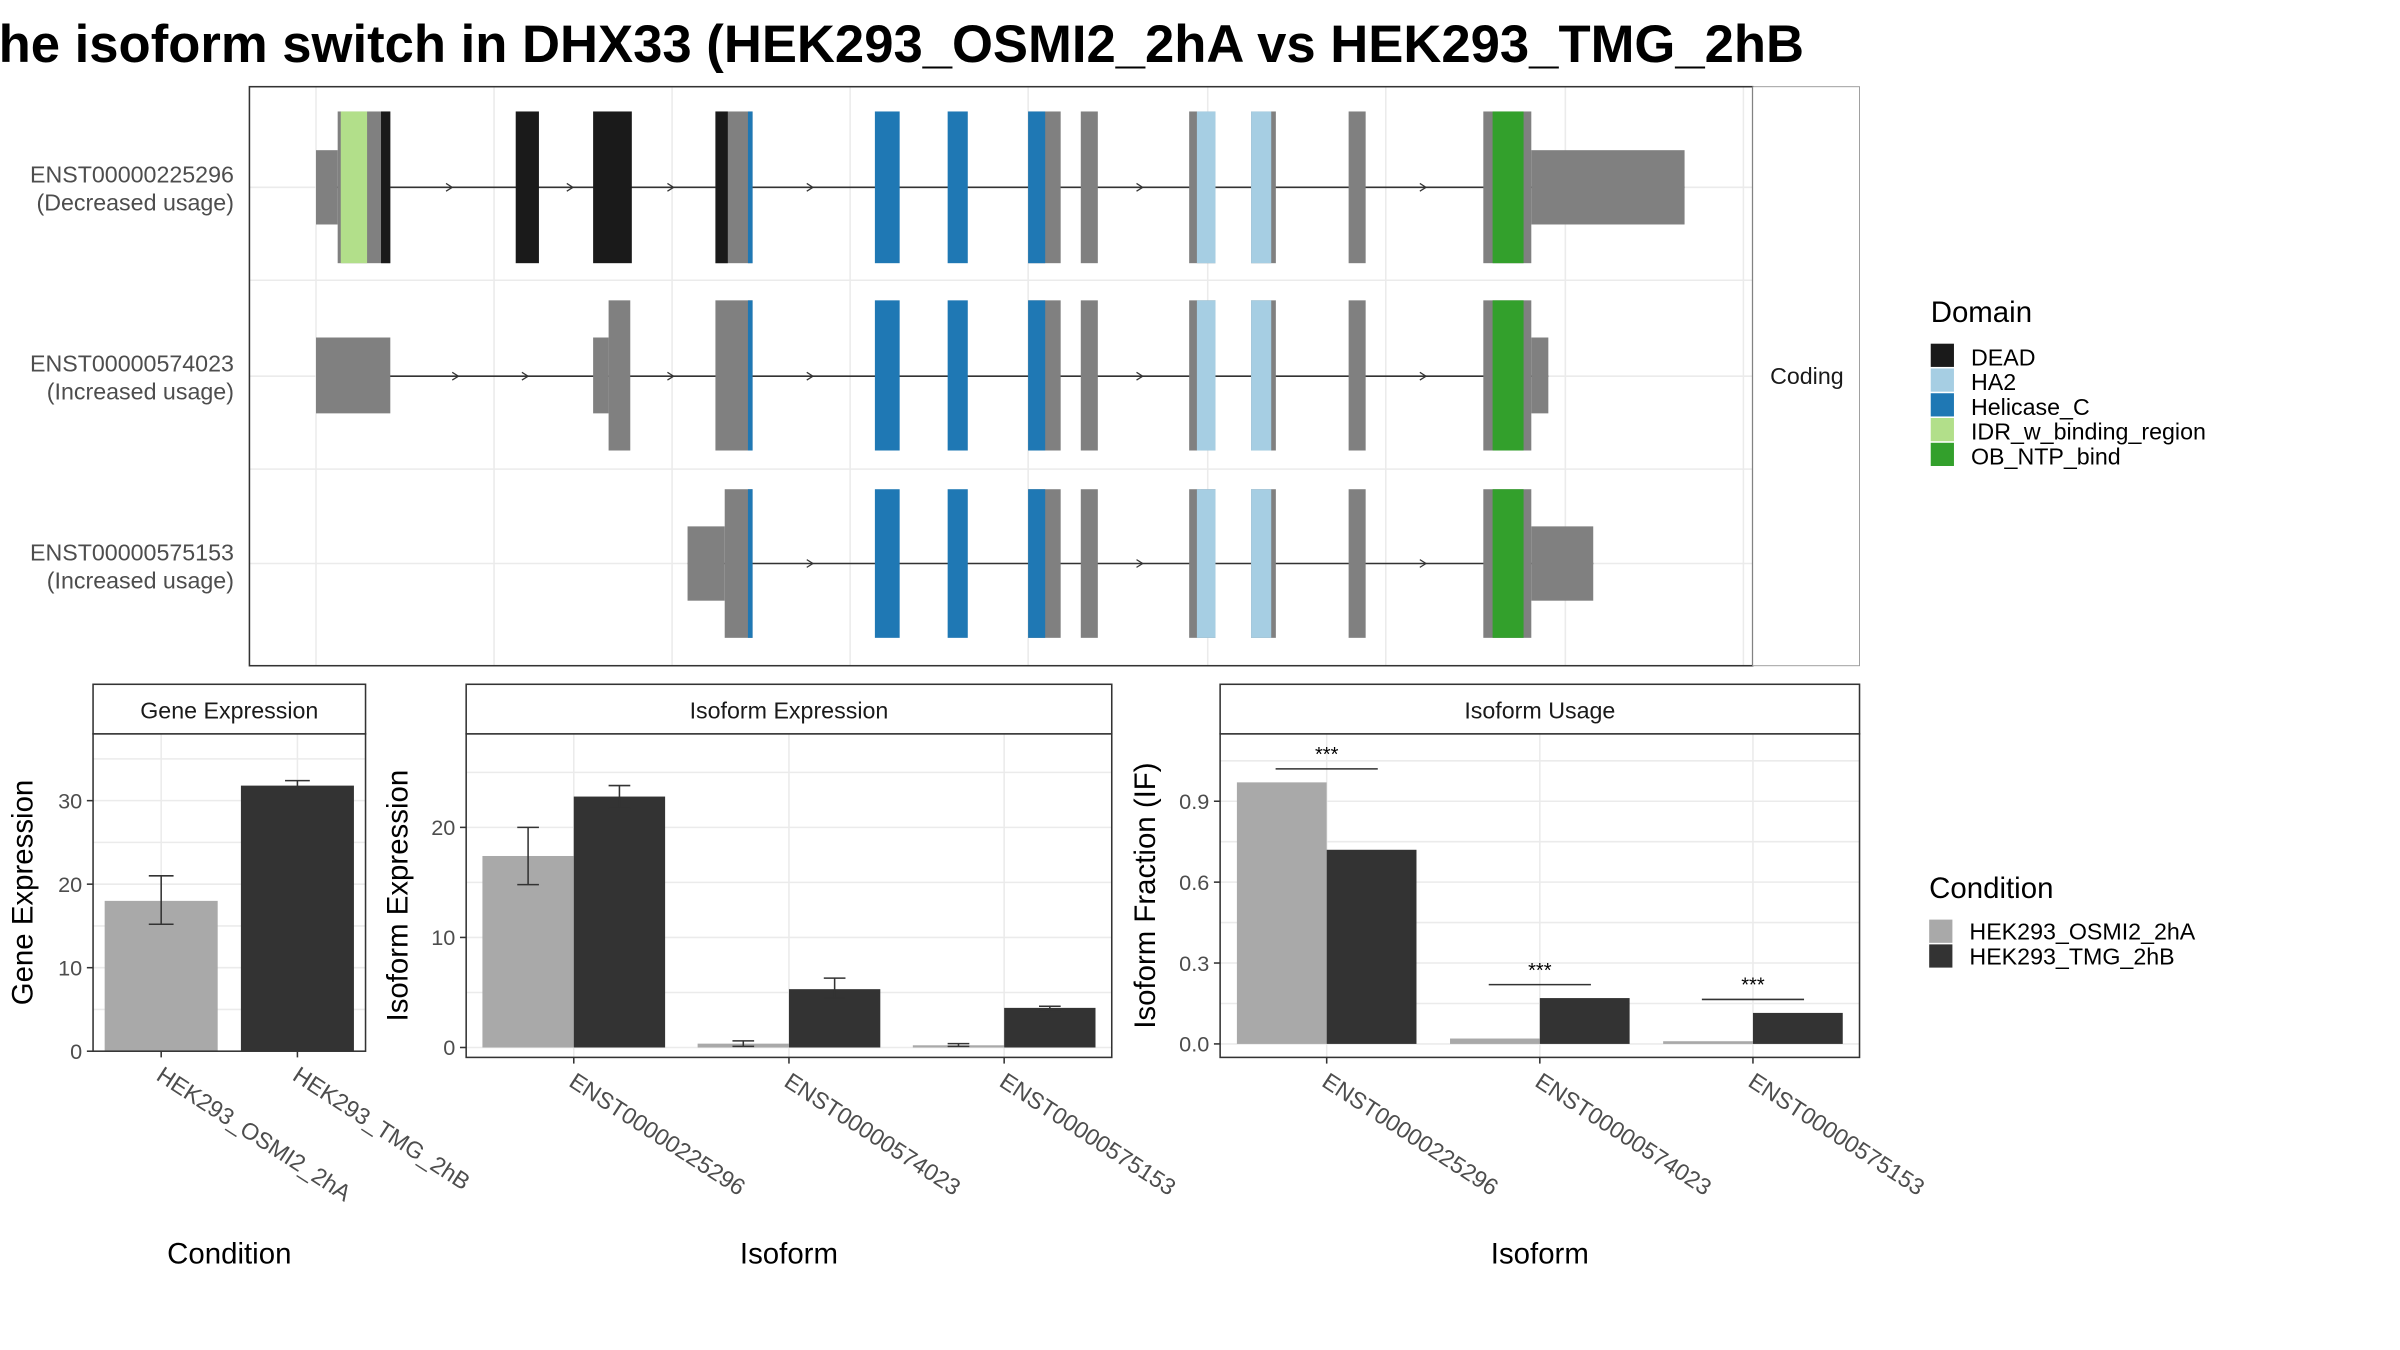 Image resolution: width=2400 pixels, height=1350 pixels. Describe the element at coordinates (1941, 931) in the screenshot. I see `legend-swatch-osmi2` at that location.